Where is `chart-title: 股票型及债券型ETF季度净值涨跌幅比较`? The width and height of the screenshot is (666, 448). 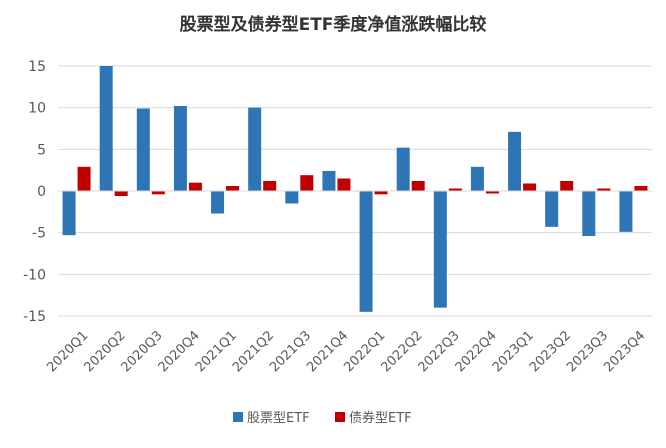 chart-title: 股票型及债券型ETF季度净值涨跌幅比较 is located at coordinates (333, 24).